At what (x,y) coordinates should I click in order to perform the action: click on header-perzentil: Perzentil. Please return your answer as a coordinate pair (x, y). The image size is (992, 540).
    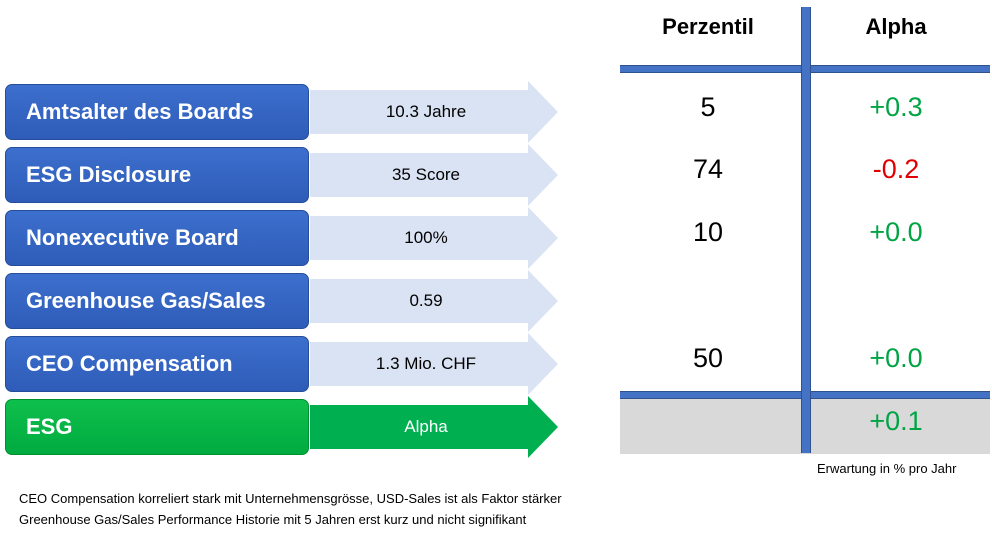
    Looking at the image, I should click on (708, 26).